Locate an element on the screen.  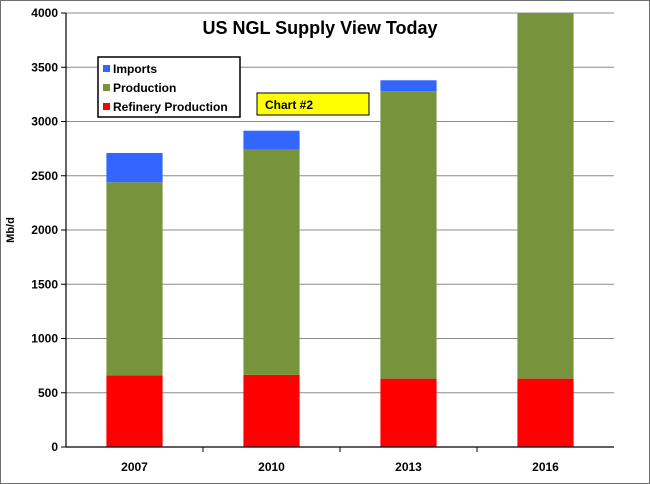
y-tick-label: 500 is located at coordinates (48, 393).